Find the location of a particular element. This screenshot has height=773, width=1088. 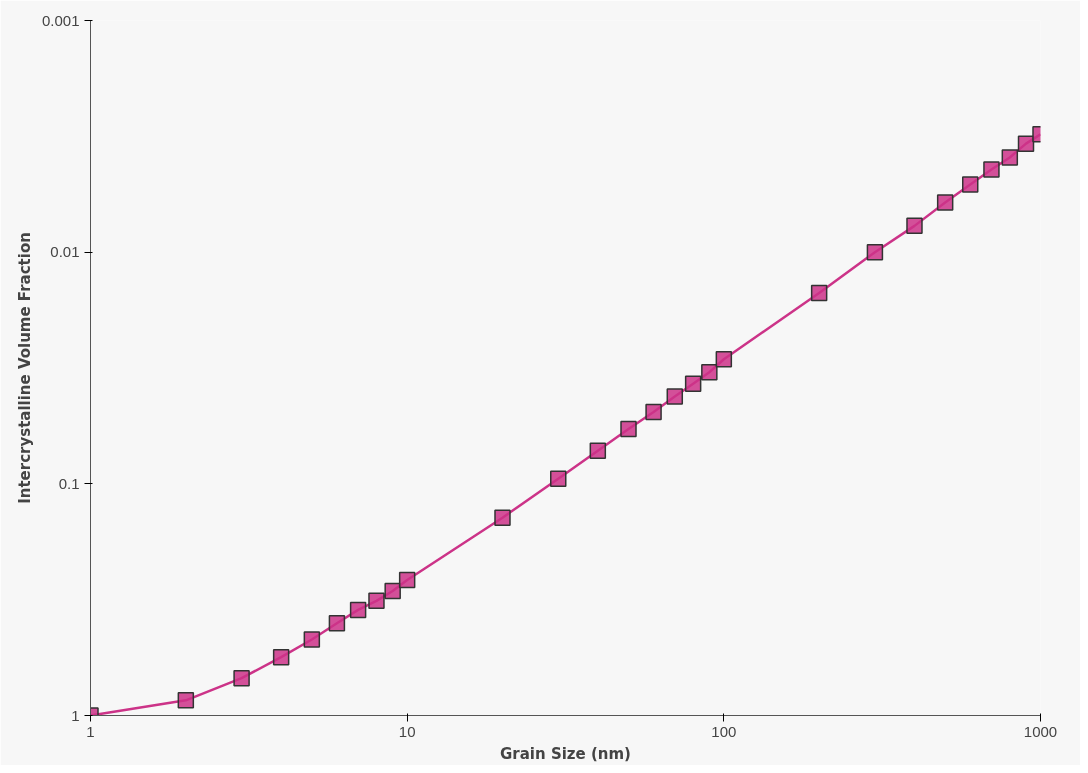

y-tick-label: 0.001 is located at coordinates (60, 20).